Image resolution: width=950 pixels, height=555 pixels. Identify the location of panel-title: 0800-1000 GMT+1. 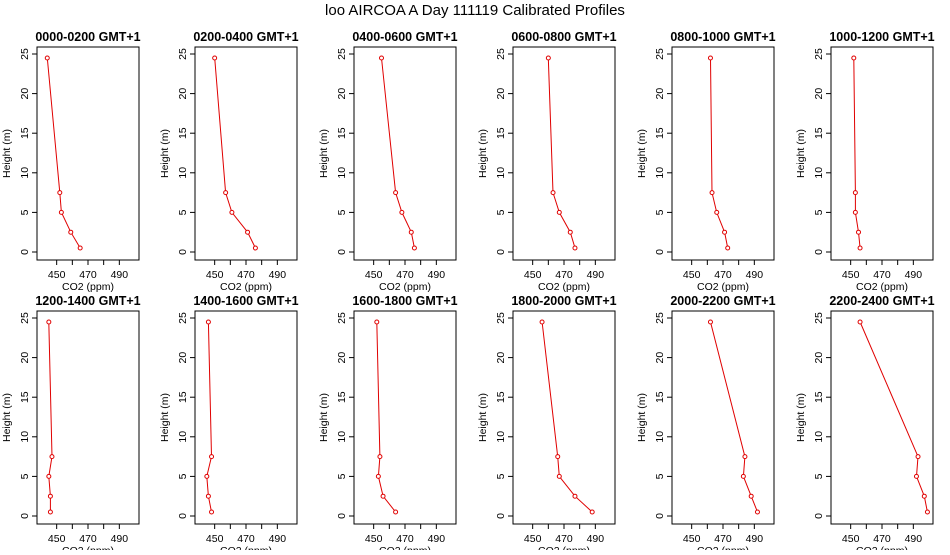
(722, 37).